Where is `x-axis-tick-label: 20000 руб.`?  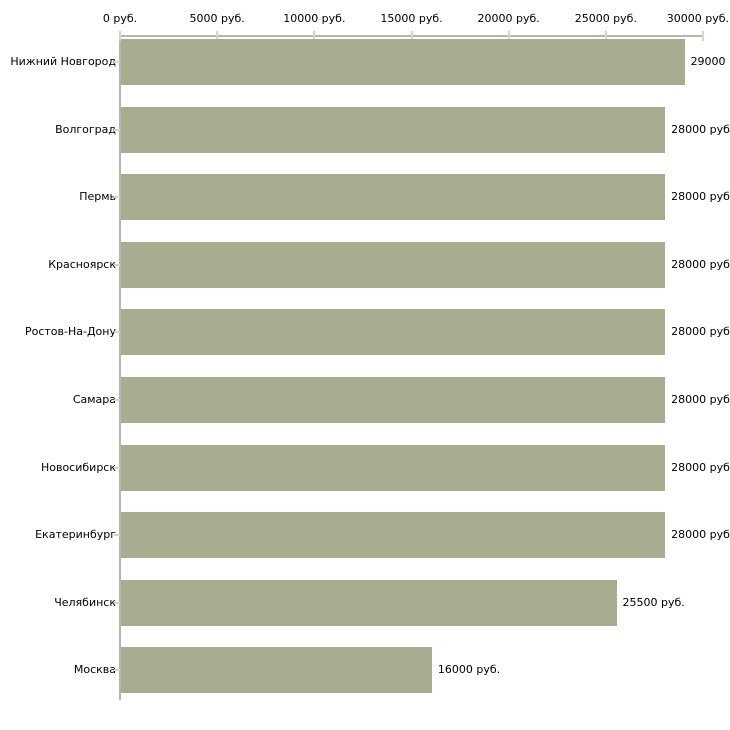
x-axis-tick-label: 20000 руб. is located at coordinates (508, 18).